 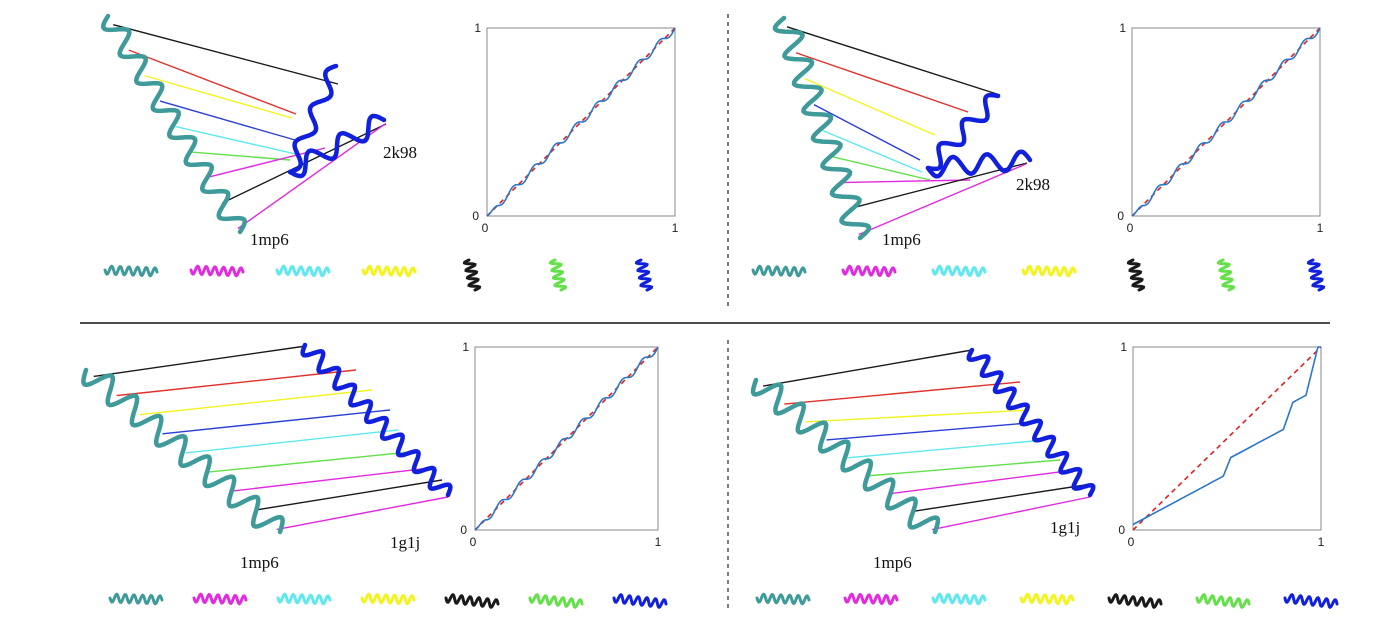 What do you see at coordinates (1316, 275) in the screenshot?
I see `blue-coil-icon` at bounding box center [1316, 275].